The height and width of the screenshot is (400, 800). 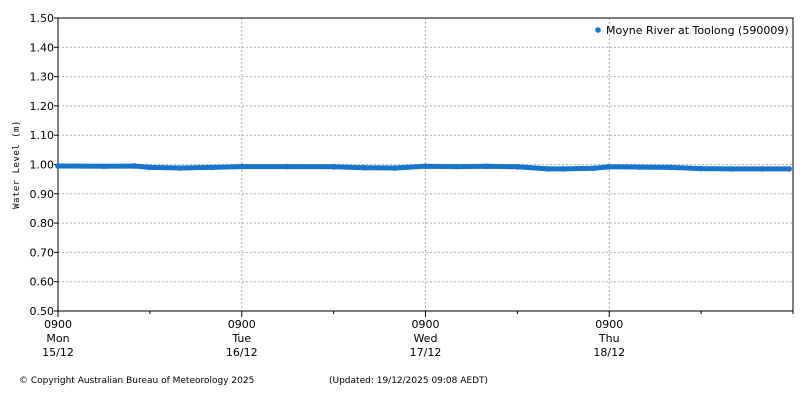 I want to click on x-tick-label-date: 15/12, so click(x=58, y=352).